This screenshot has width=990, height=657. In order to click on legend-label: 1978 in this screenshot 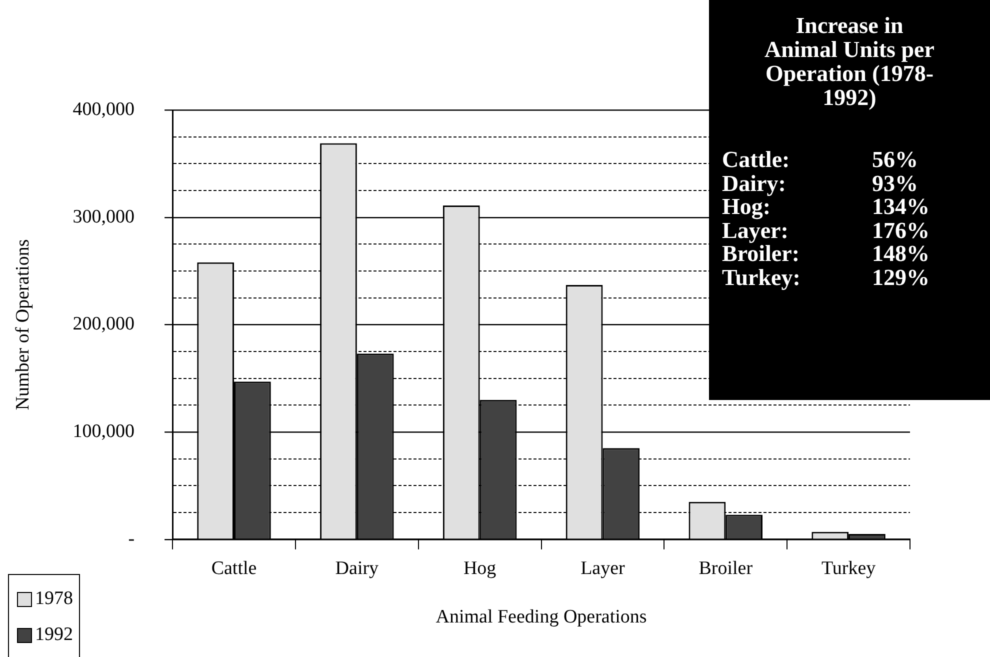, I will do `click(53, 599)`.